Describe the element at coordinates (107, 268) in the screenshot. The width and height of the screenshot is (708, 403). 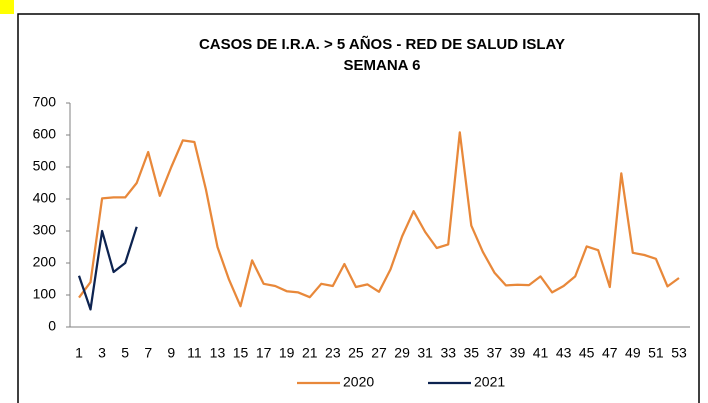
I see `line-series` at that location.